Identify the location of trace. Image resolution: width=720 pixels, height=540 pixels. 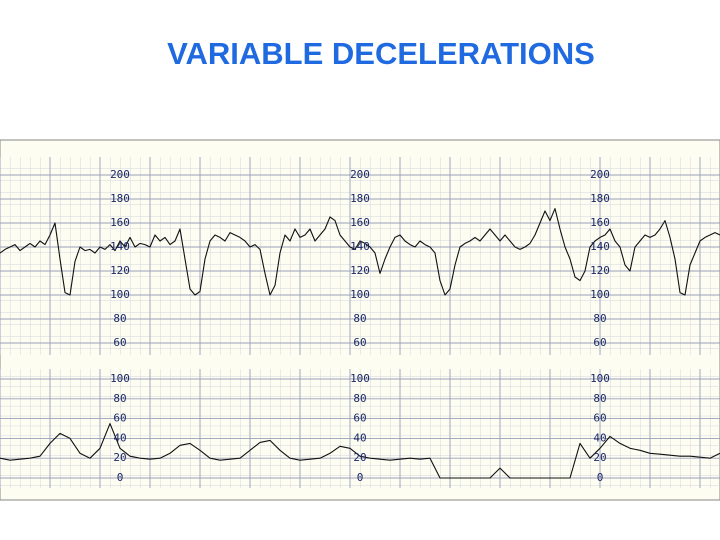
(360, 451).